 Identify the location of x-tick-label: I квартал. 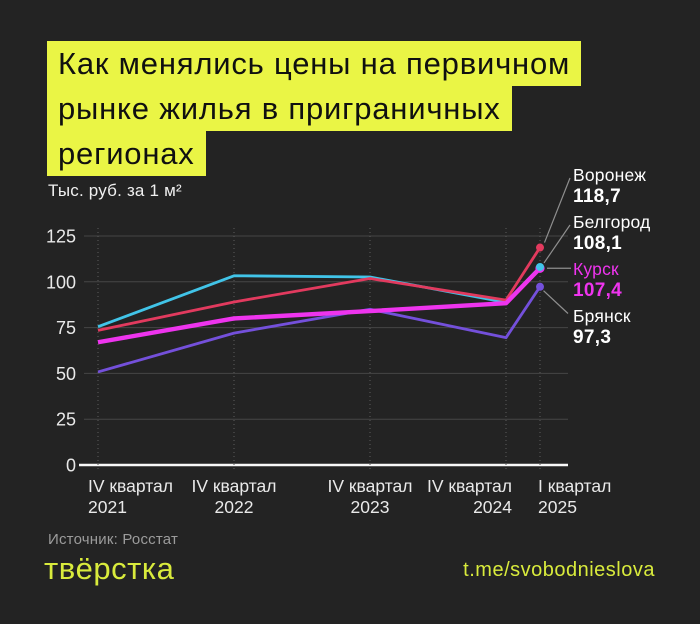
(574, 486).